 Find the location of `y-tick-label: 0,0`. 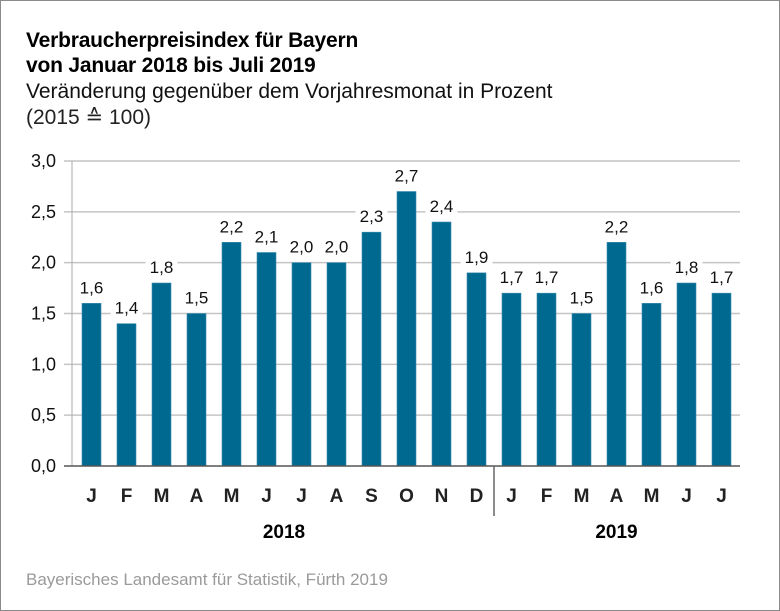

y-tick-label: 0,0 is located at coordinates (43, 466).